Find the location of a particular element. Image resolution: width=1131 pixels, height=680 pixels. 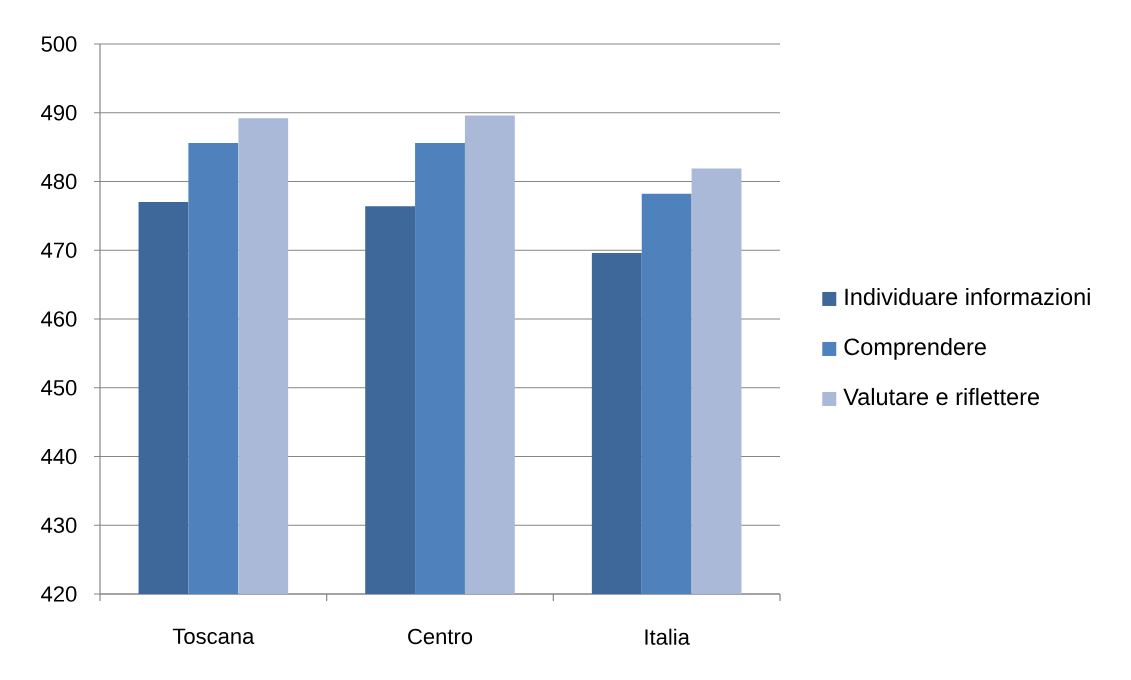

y-tick-label: 480 is located at coordinates (59, 181).